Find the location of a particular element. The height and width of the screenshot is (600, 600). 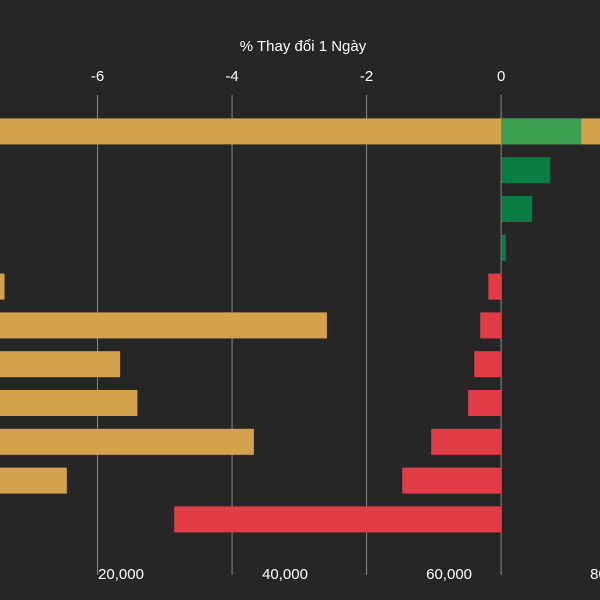

x2-tick-label: 40,000 is located at coordinates (285, 574).